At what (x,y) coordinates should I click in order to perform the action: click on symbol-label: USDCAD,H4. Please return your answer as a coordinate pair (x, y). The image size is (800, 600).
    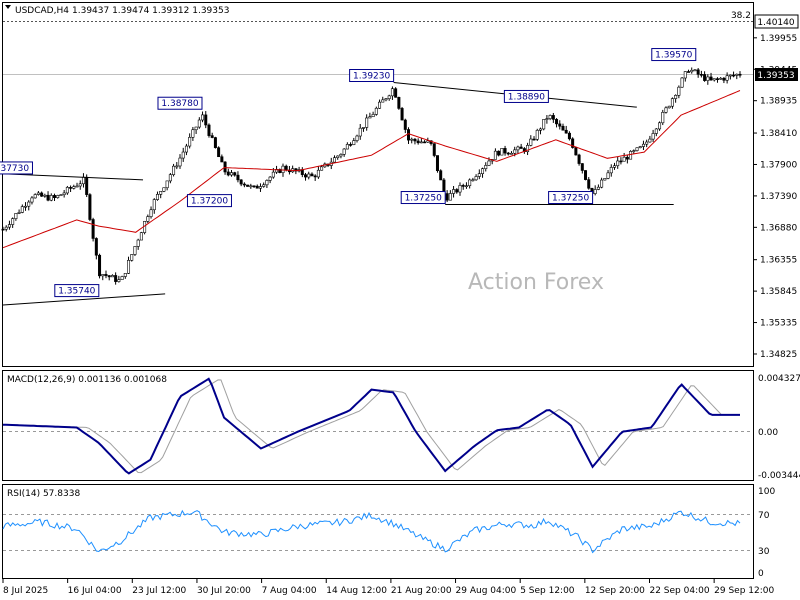
    Looking at the image, I should click on (42, 11).